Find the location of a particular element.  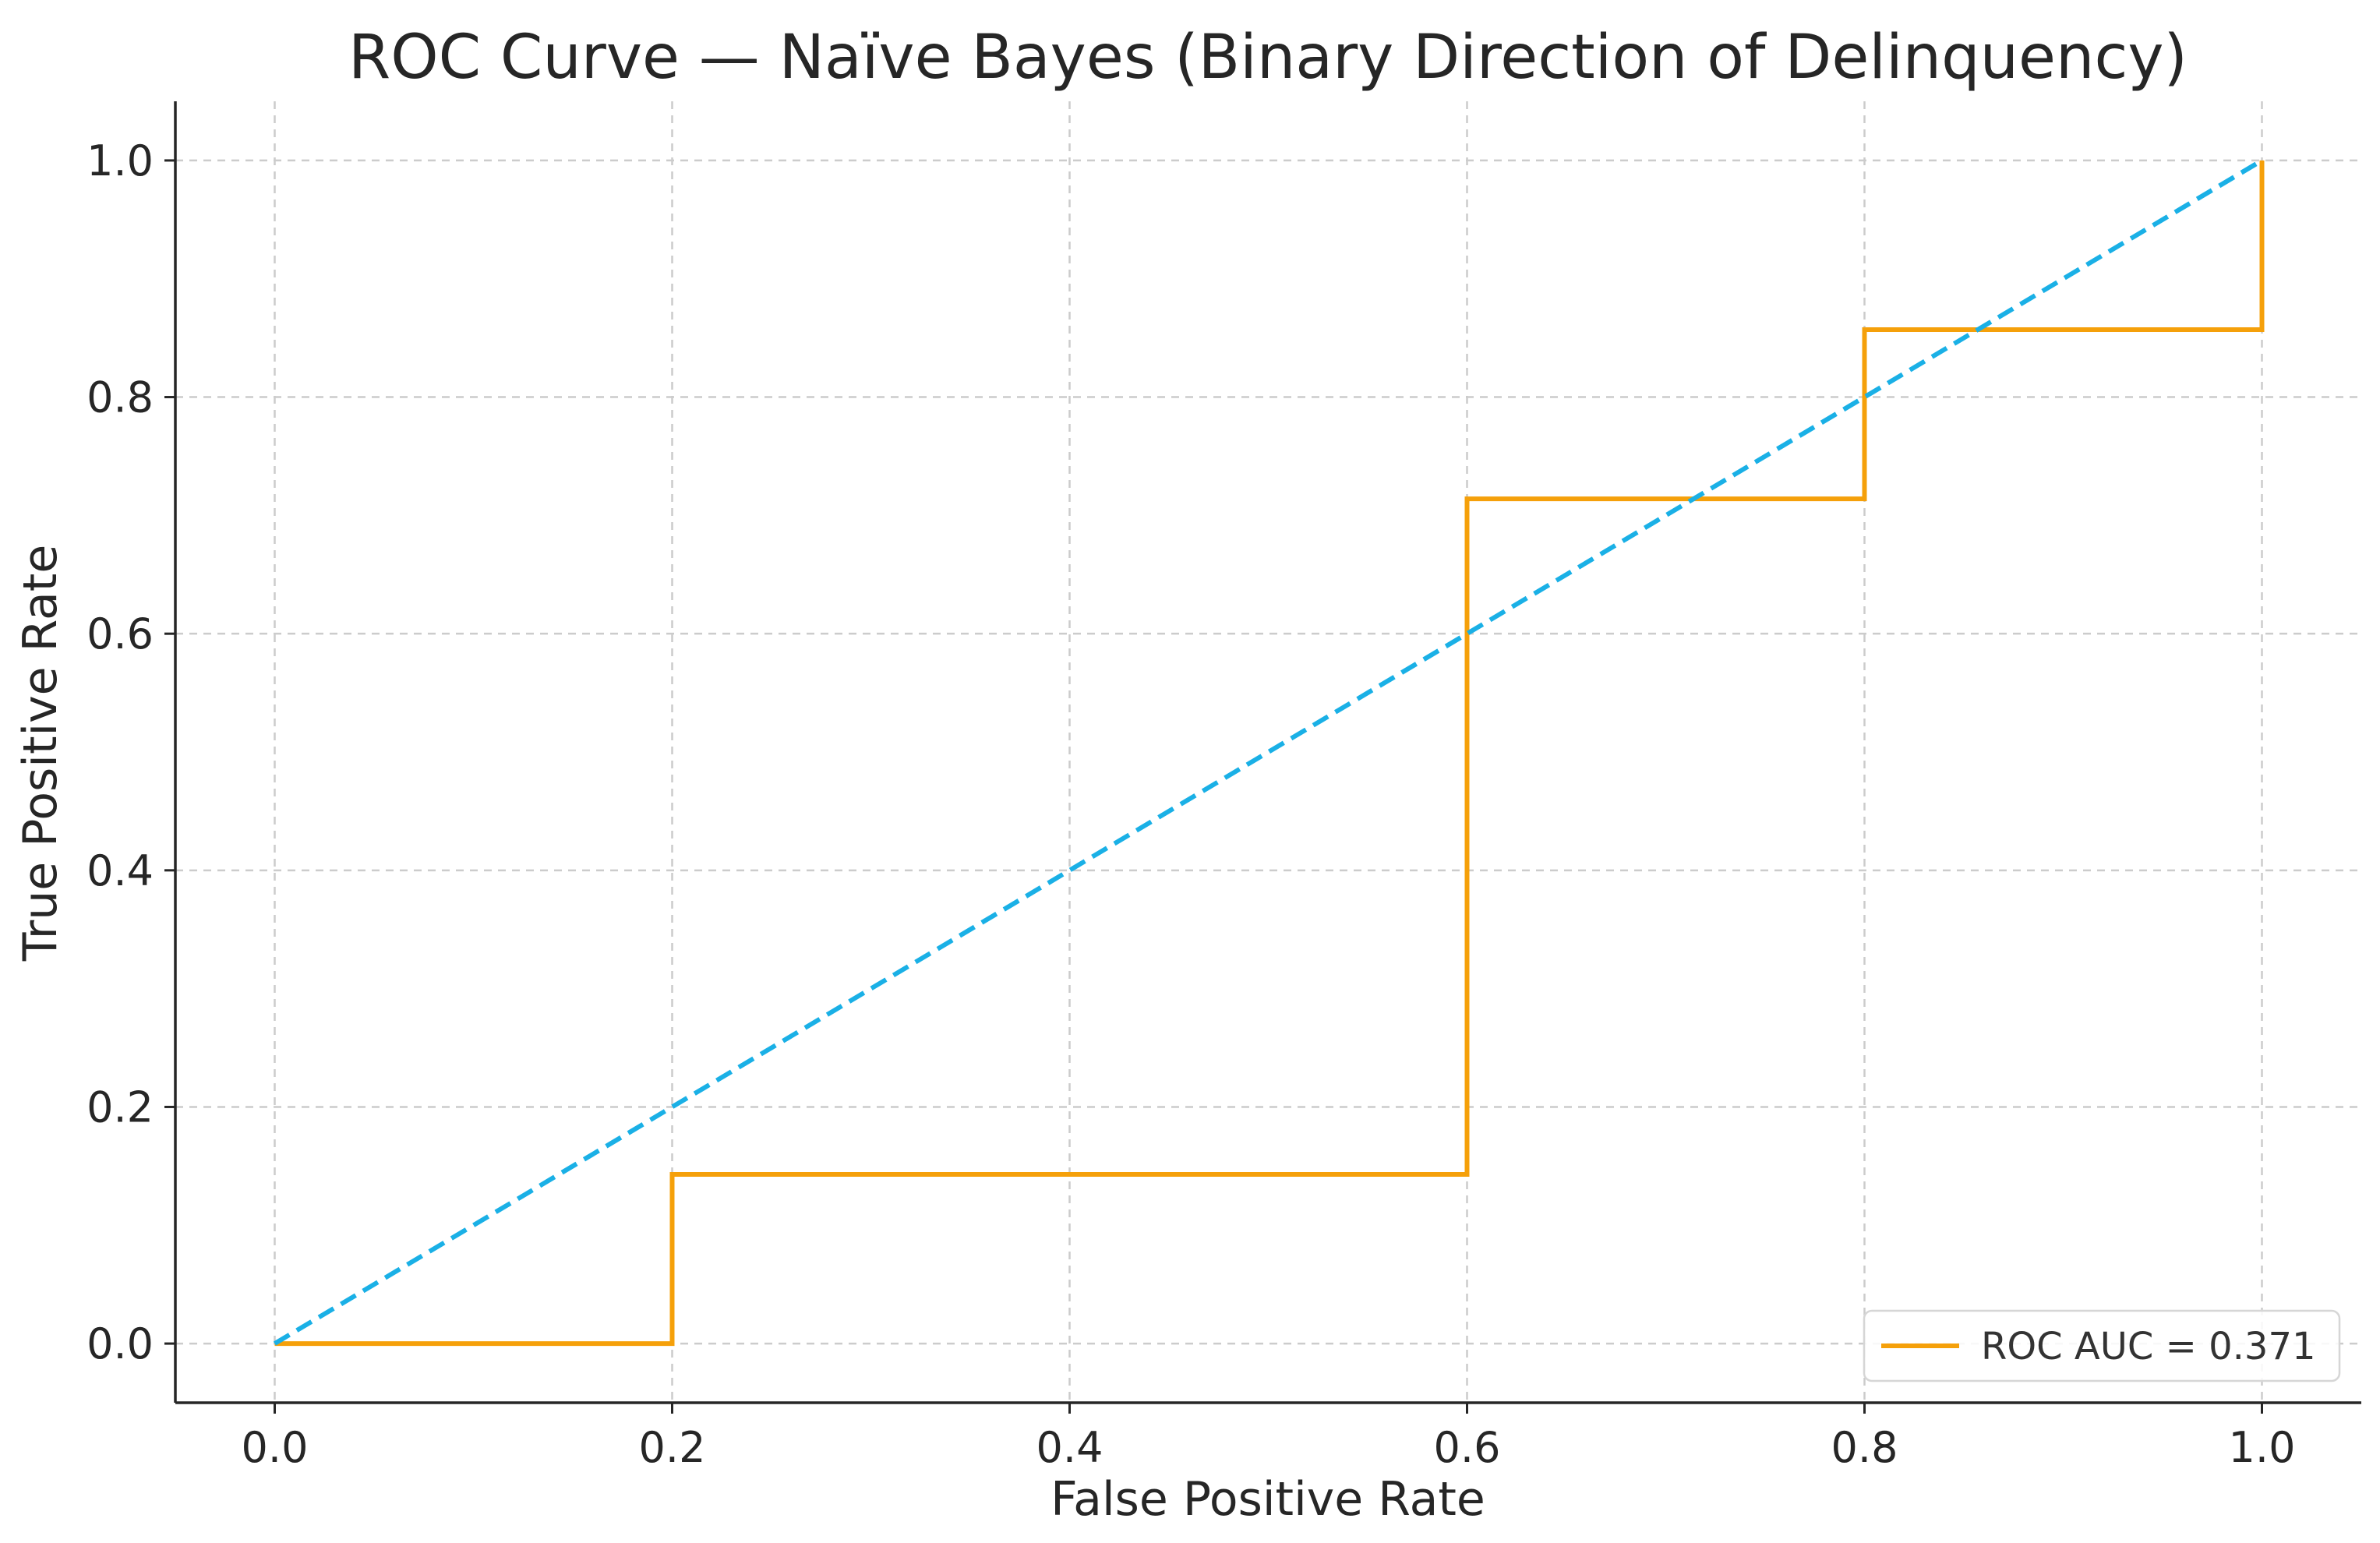

y-tick-label: 0.8 is located at coordinates (121, 397).